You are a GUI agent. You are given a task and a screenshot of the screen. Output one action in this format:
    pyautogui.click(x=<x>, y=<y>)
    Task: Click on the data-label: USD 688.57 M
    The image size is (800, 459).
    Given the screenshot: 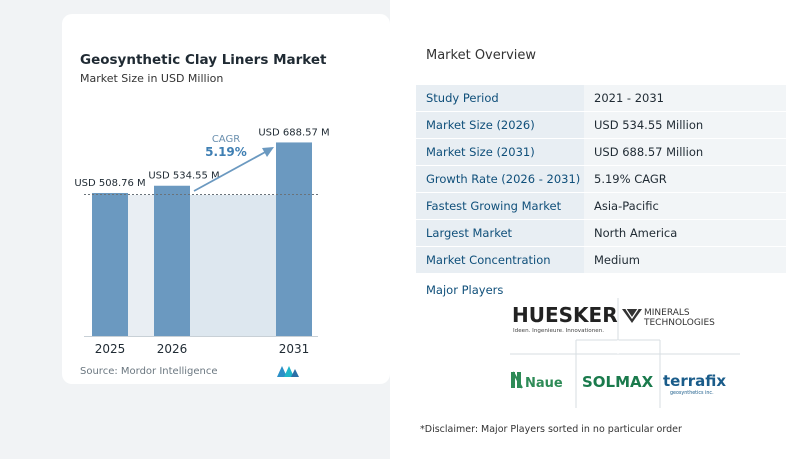 What is the action you would take?
    pyautogui.click(x=293, y=132)
    